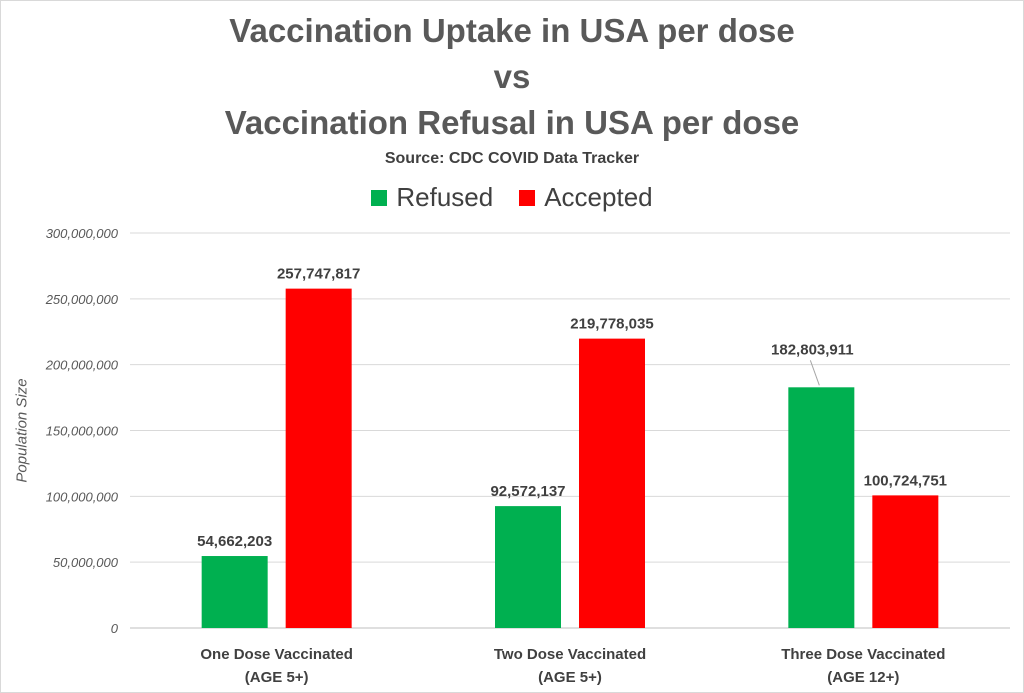 The image size is (1024, 693). Describe the element at coordinates (512, 30) in the screenshot. I see `chart-title-line-1: Vaccination Uptake in USA per dose` at that location.